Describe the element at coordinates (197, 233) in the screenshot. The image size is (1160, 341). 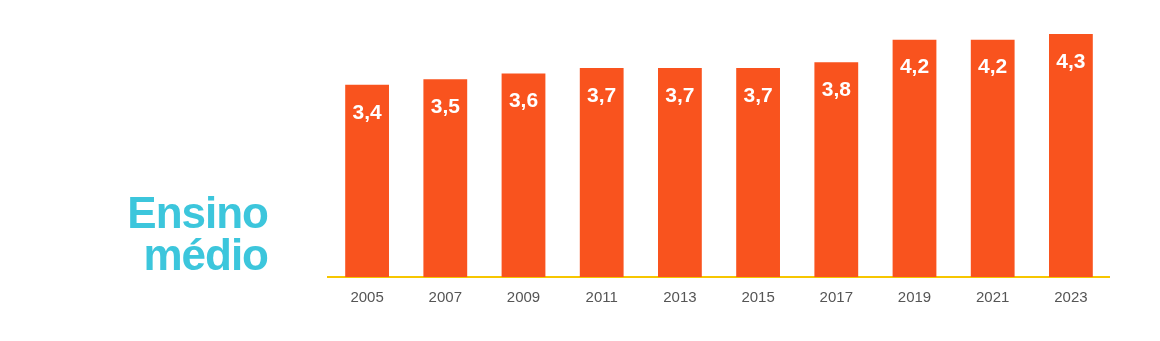
I see `text: Ensino médio` at that location.